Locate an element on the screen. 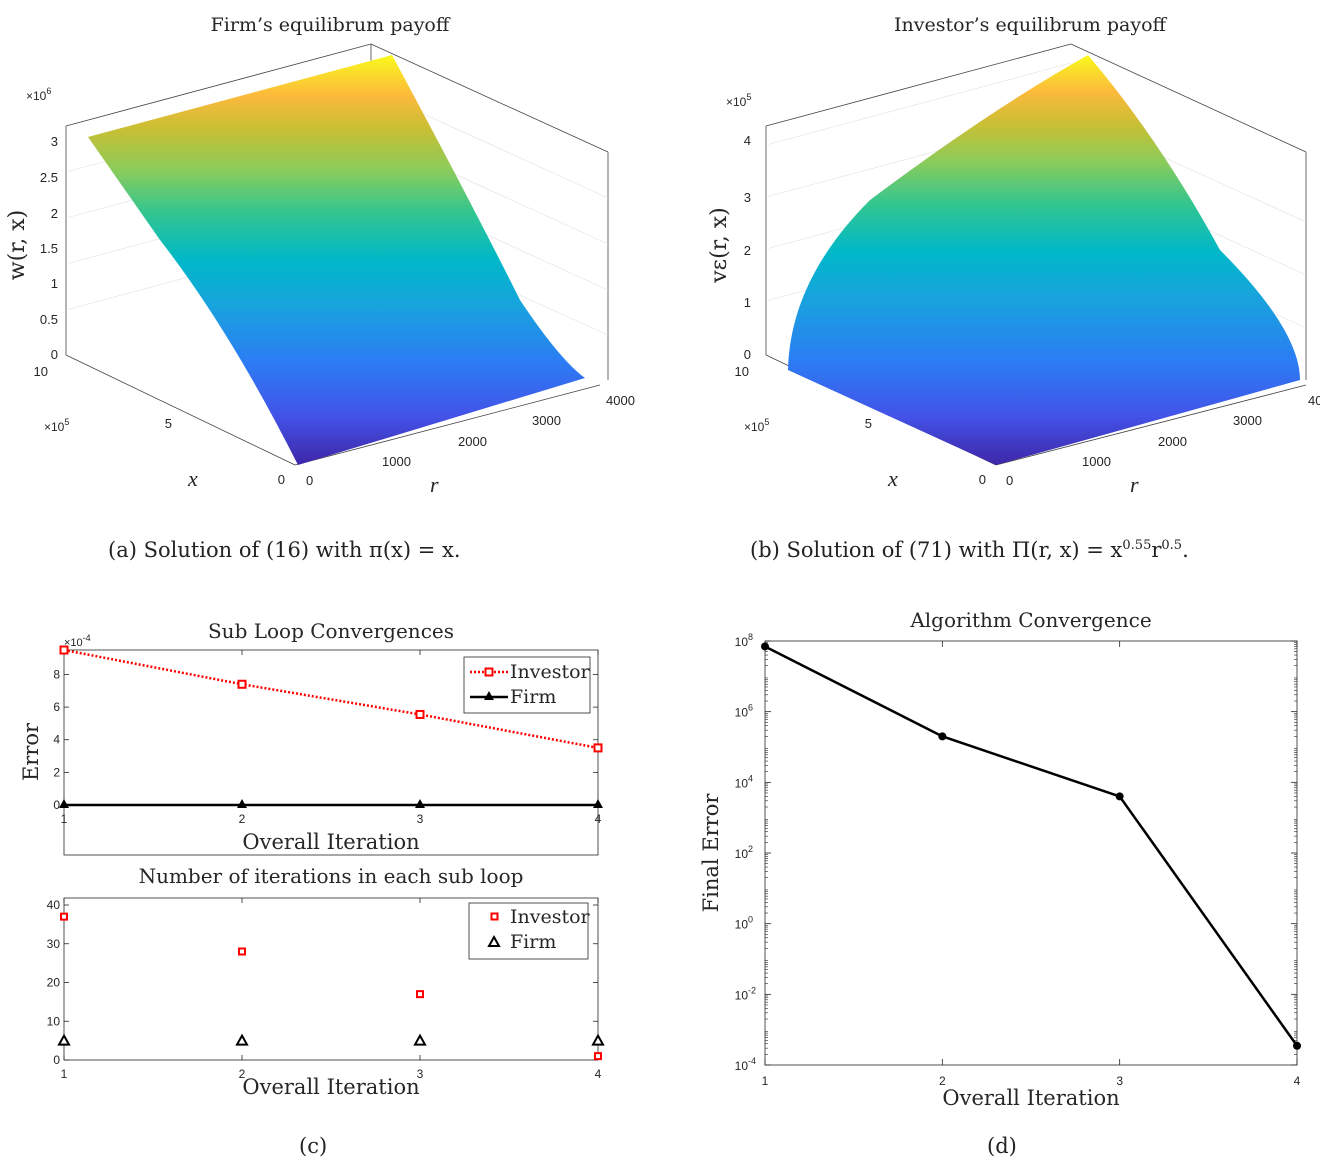 This screenshot has height=1173, width=1320. y-tick-label: 20 is located at coordinates (54, 983).